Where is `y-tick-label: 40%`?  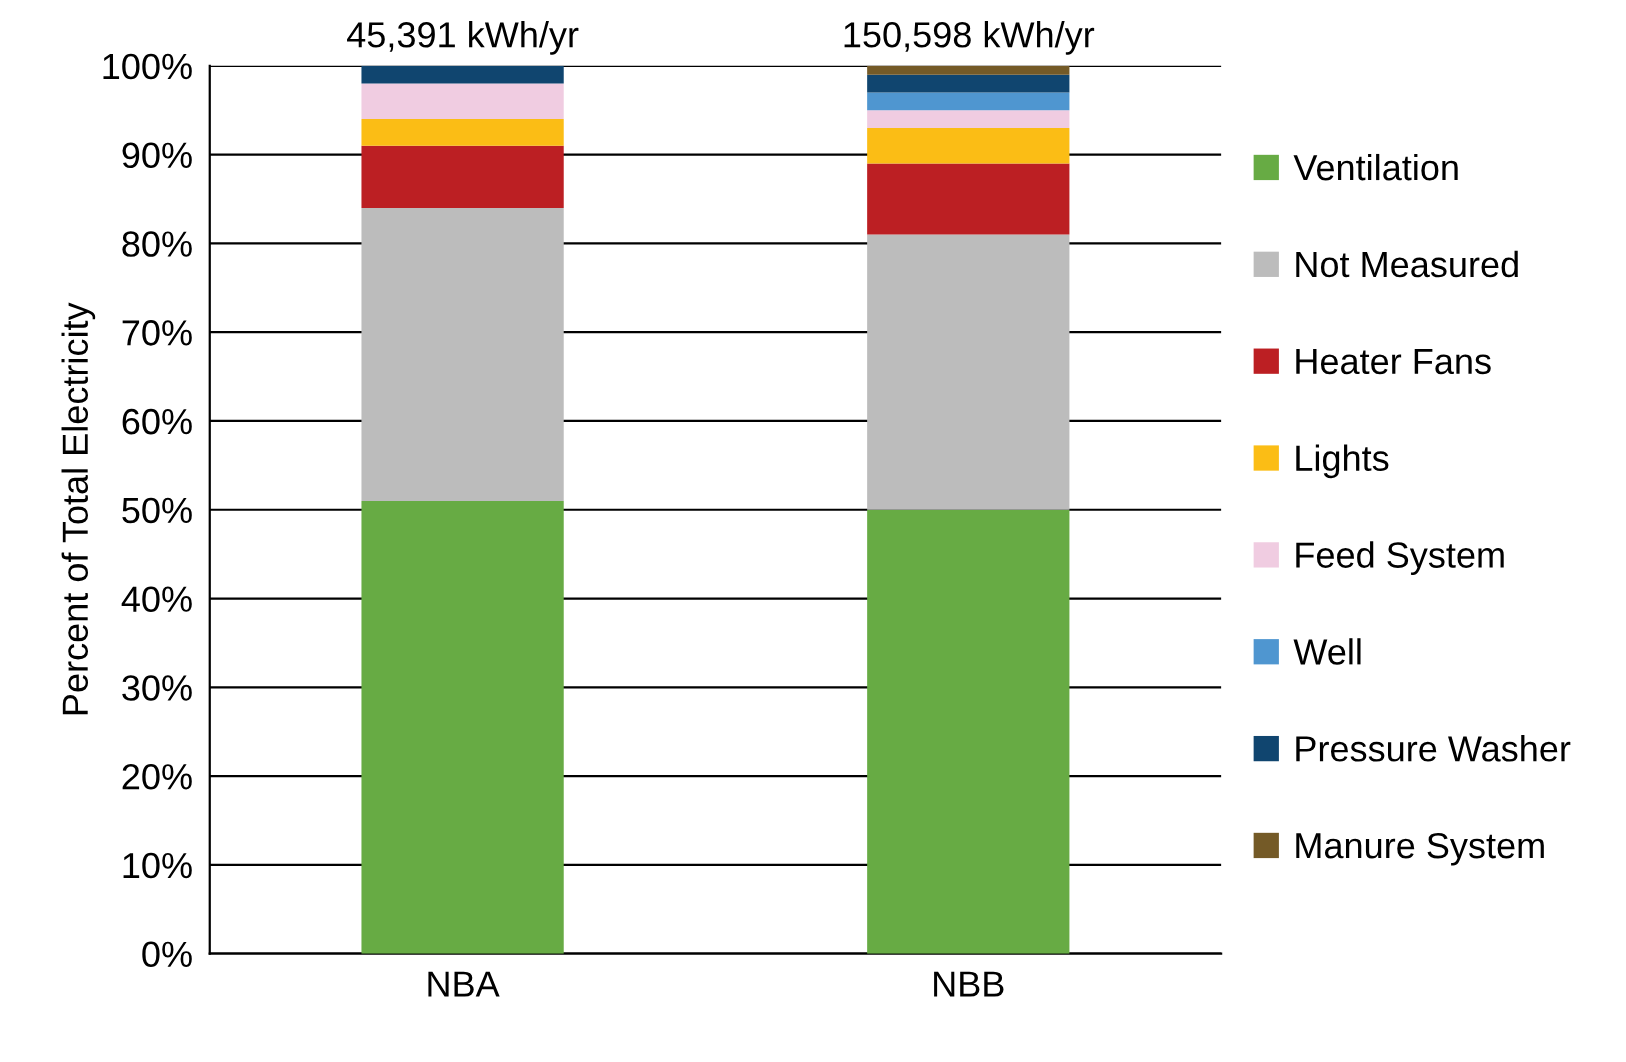 y-tick-label: 40% is located at coordinates (156, 599).